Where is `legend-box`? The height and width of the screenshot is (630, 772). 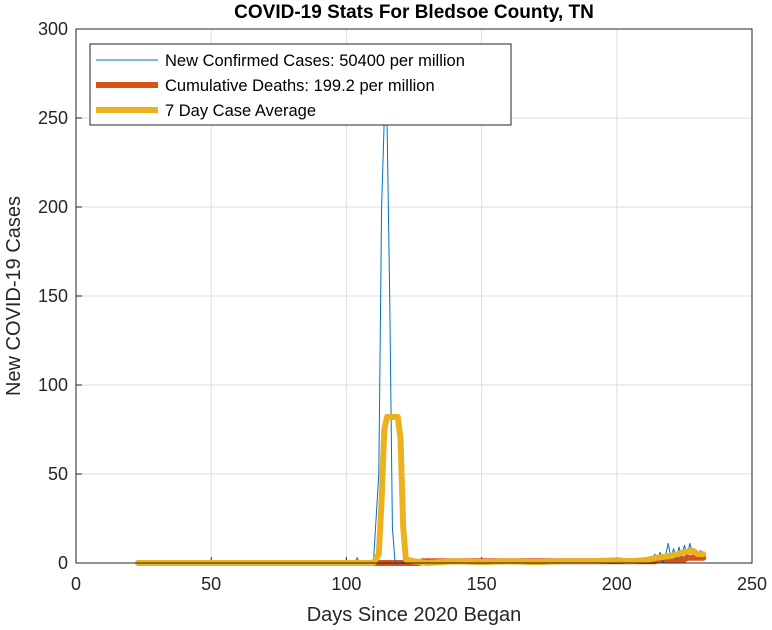 legend-box is located at coordinates (300, 84).